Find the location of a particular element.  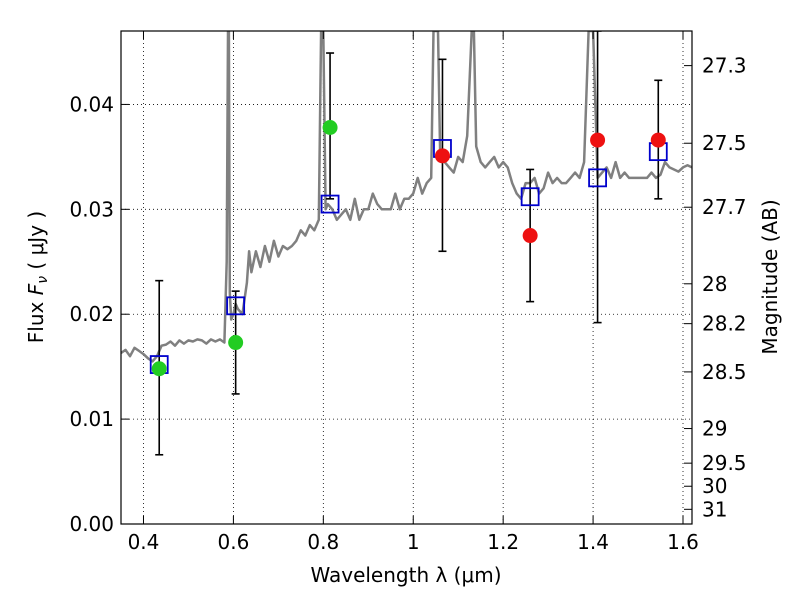

y2-tick-label: 28.2 is located at coordinates (724, 324).